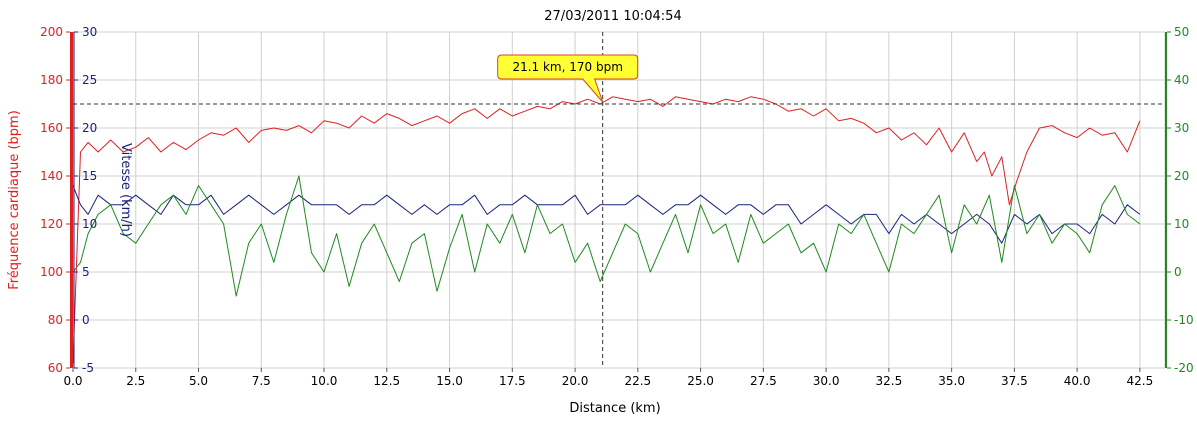 This screenshot has height=423, width=1197. I want to click on x-tick-label: 17.5, so click(512, 381).